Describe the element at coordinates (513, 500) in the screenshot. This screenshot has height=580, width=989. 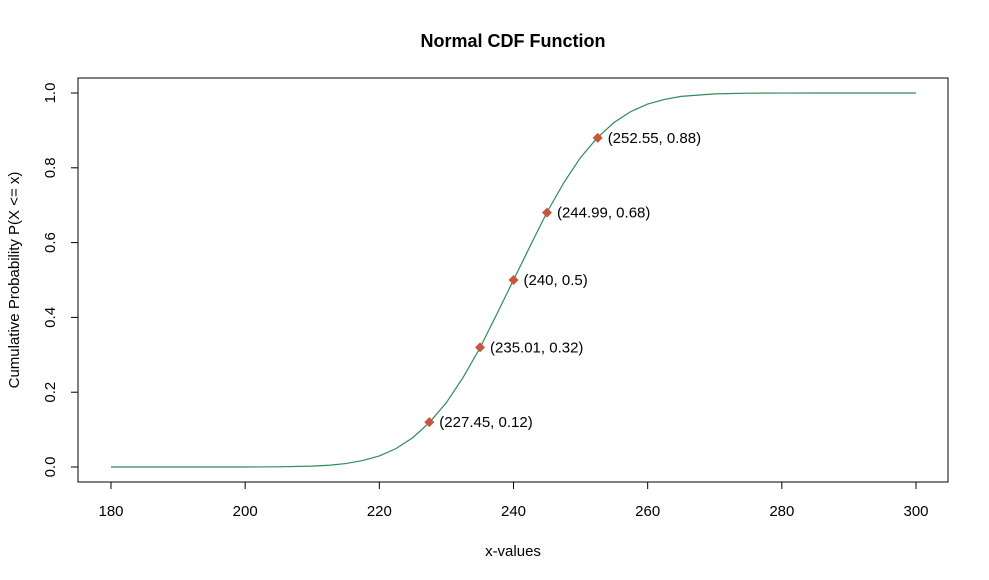
I see `x-axis: 180 200 220 240 260 280 300` at that location.